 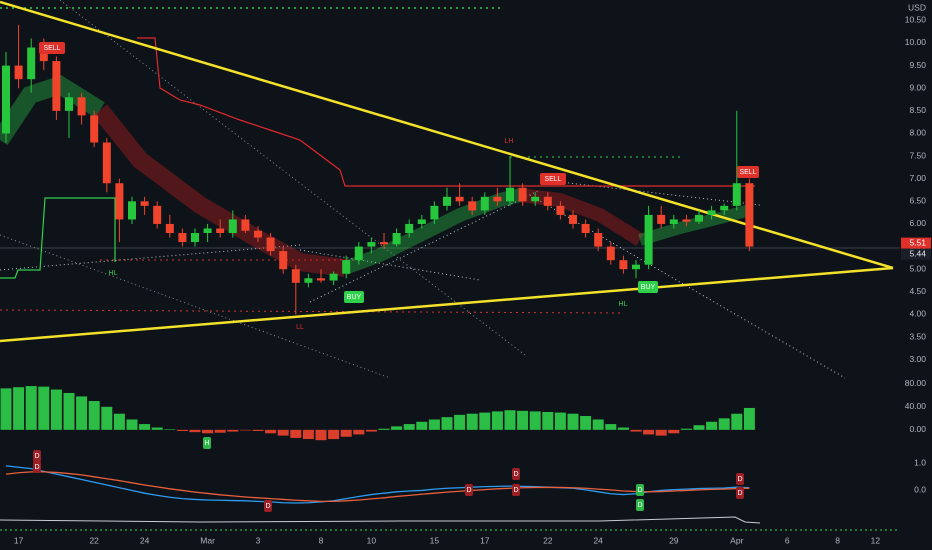 What do you see at coordinates (300, 327) in the screenshot?
I see `annotation: LL` at bounding box center [300, 327].